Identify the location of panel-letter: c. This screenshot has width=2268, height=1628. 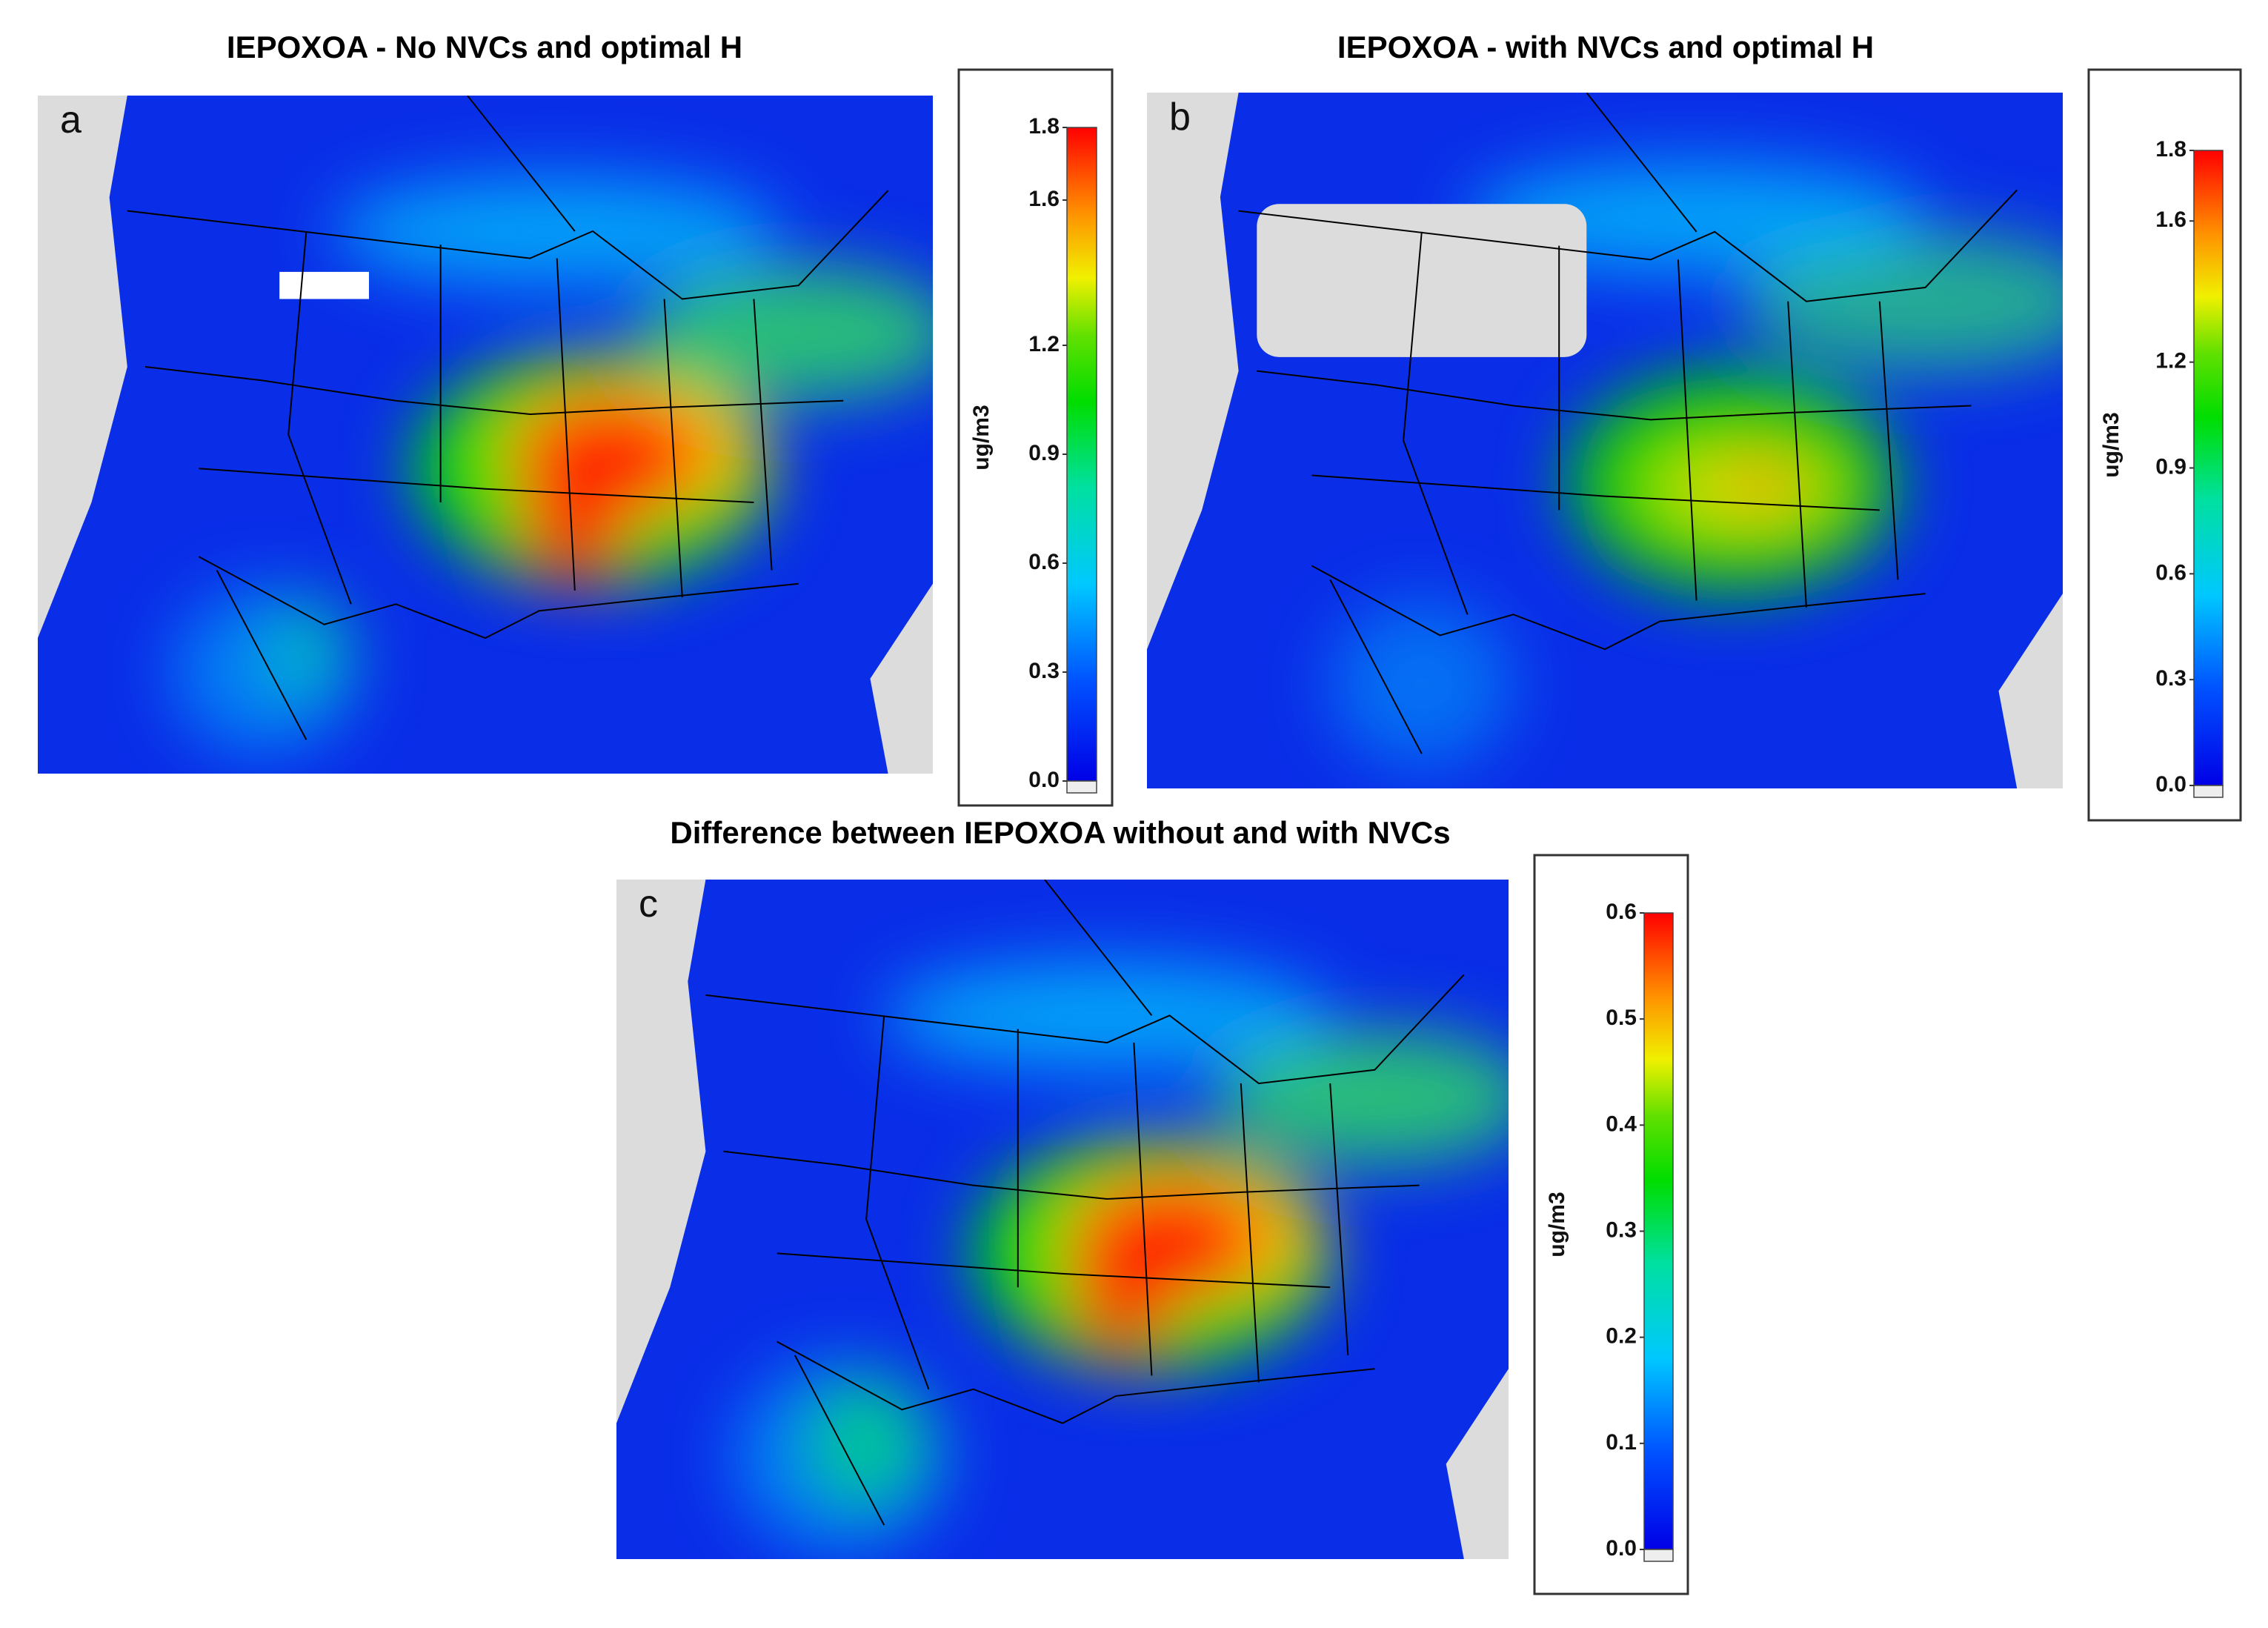
(648, 905).